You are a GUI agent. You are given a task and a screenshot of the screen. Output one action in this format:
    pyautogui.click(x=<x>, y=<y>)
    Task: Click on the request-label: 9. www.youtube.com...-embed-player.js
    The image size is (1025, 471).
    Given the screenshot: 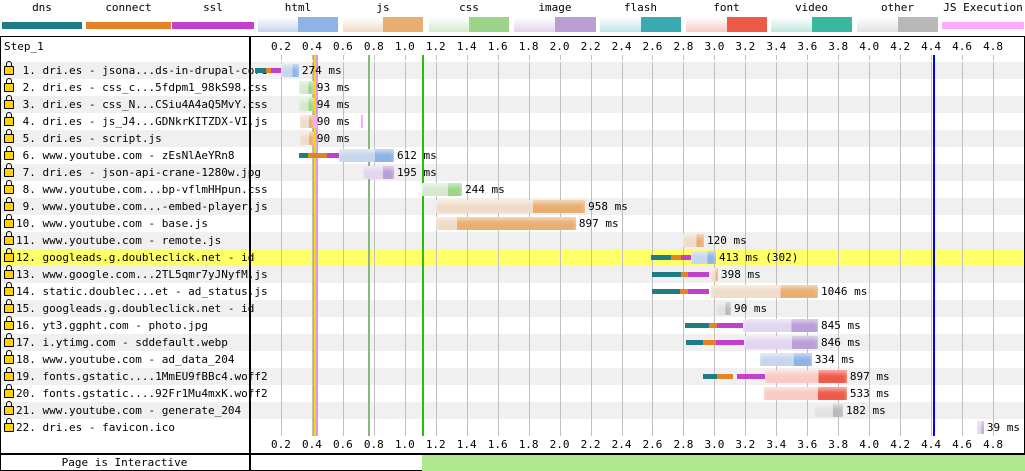 What is the action you would take?
    pyautogui.click(x=136, y=206)
    